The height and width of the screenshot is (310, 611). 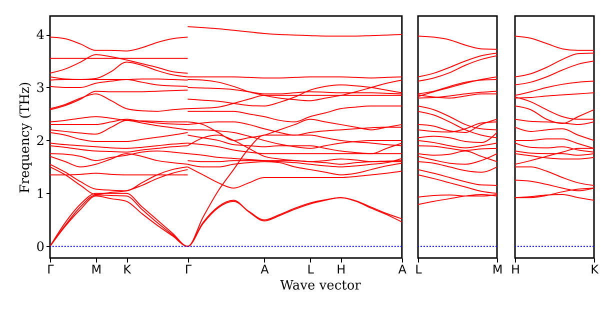 I want to click on y-tick-label: 4, so click(x=40, y=36).